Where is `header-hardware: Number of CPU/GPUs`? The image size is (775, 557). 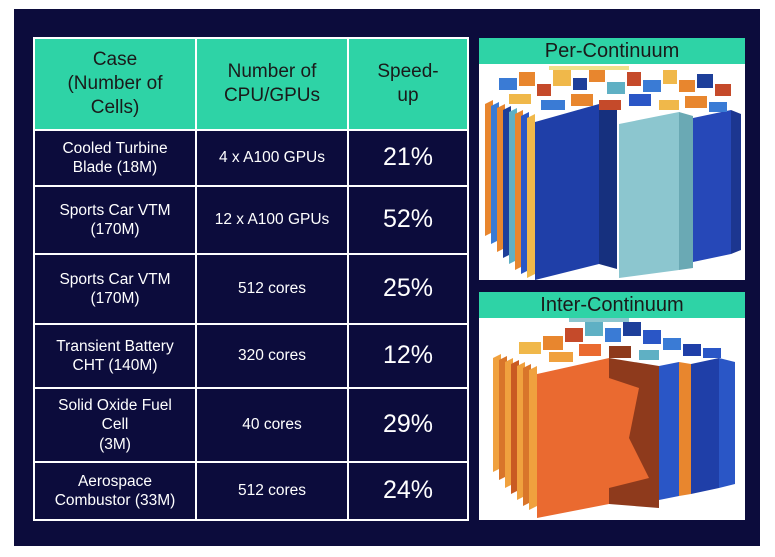 header-hardware: Number of CPU/GPUs is located at coordinates (272, 84).